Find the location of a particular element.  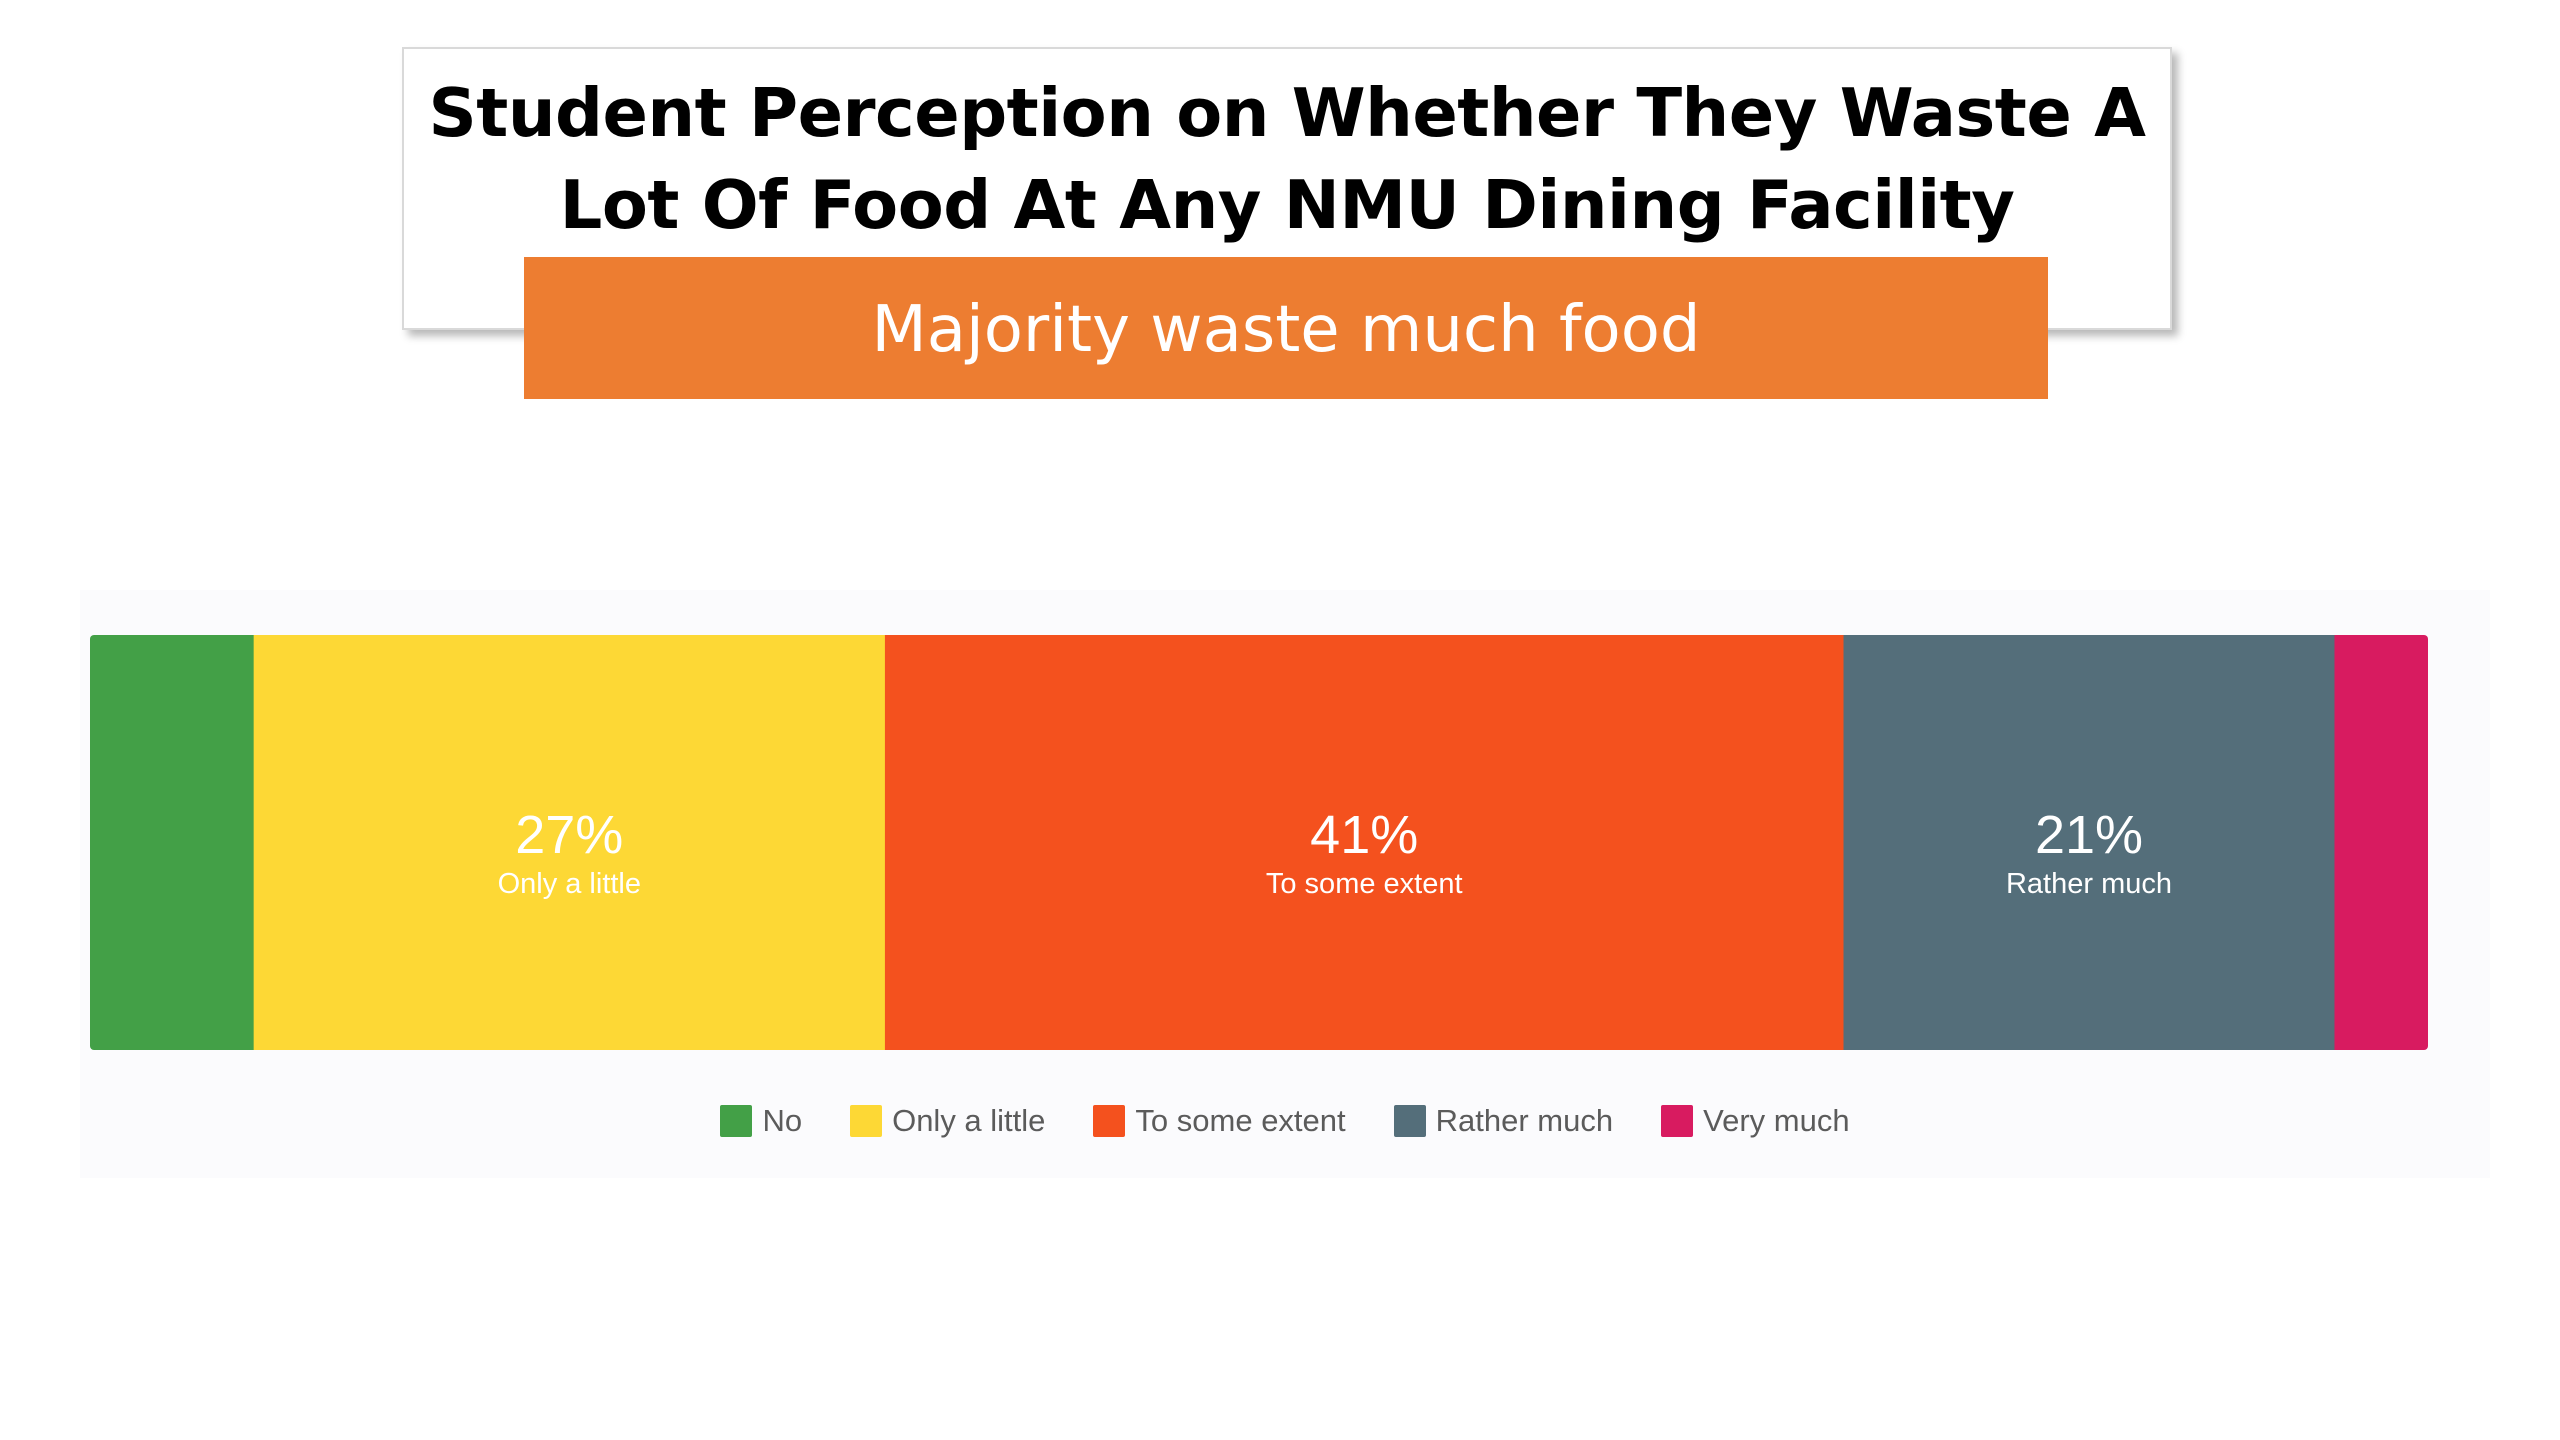

data-label-category-rather-much: Rather much is located at coordinates (2089, 884).